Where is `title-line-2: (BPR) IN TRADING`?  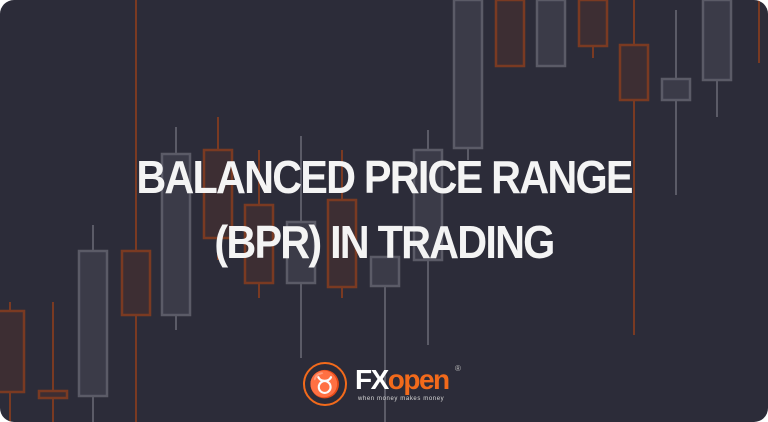
title-line-2: (BPR) IN TRADING is located at coordinates (384, 242).